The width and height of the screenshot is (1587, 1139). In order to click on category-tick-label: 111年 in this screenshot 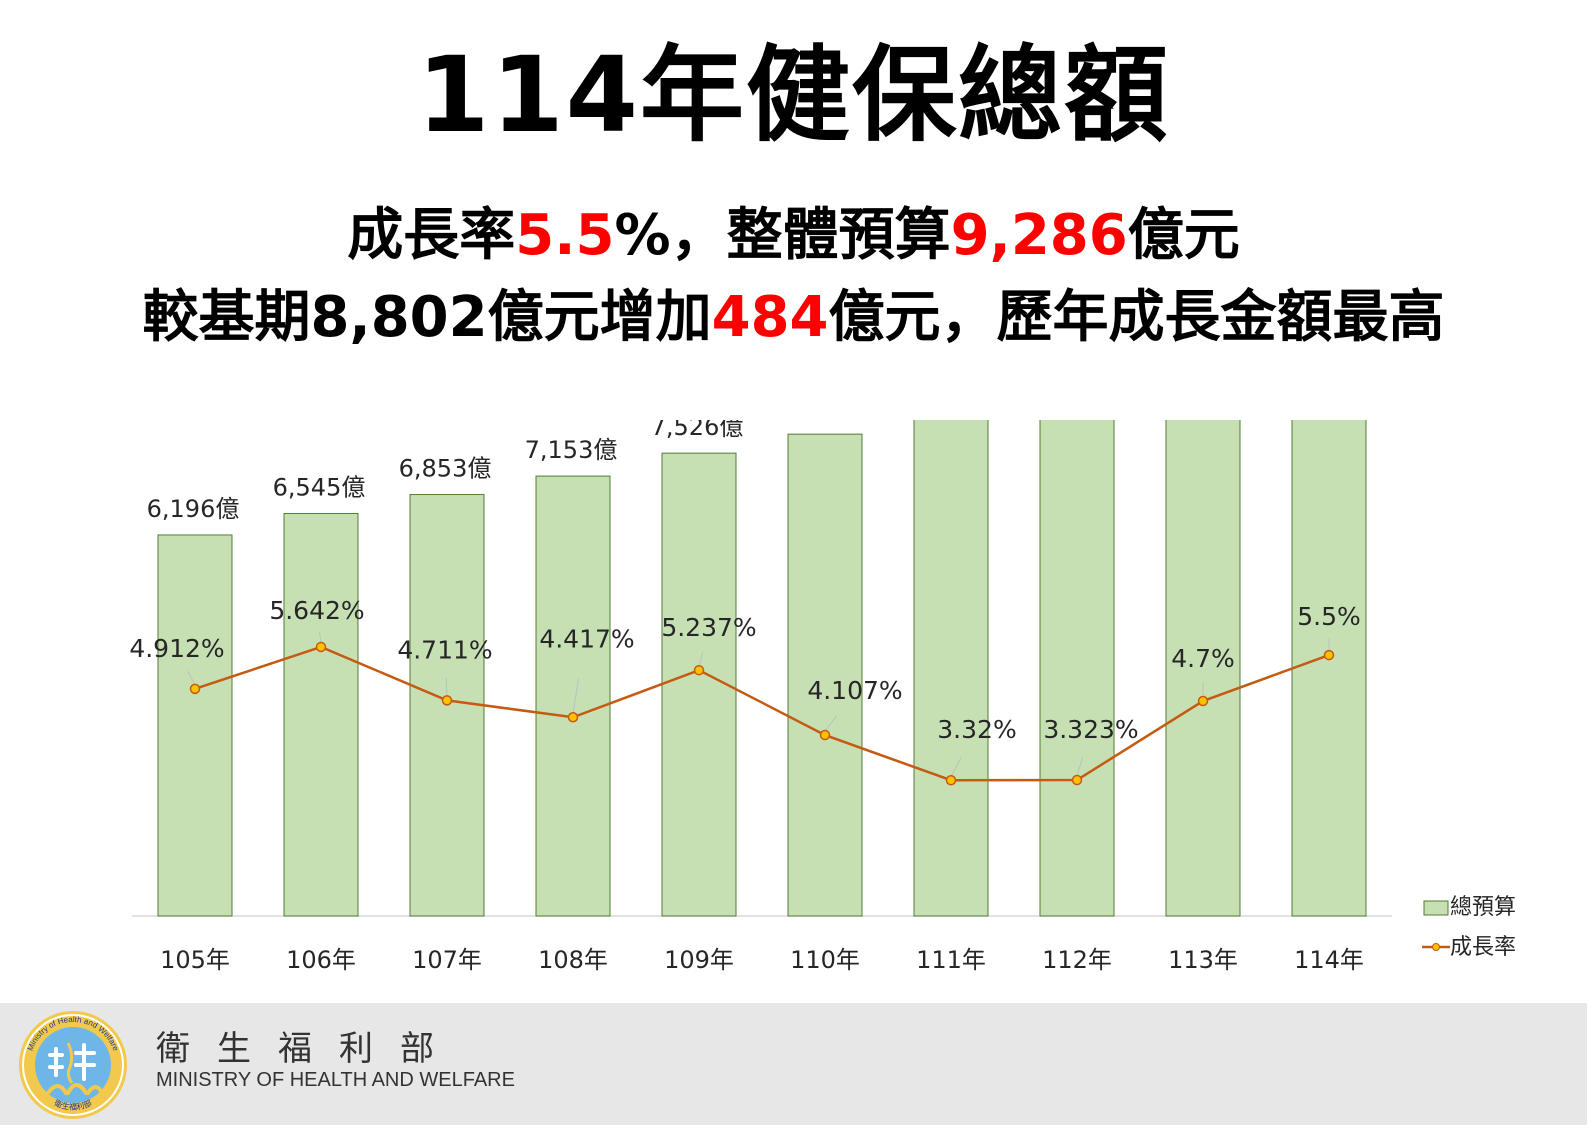, I will do `click(951, 960)`.